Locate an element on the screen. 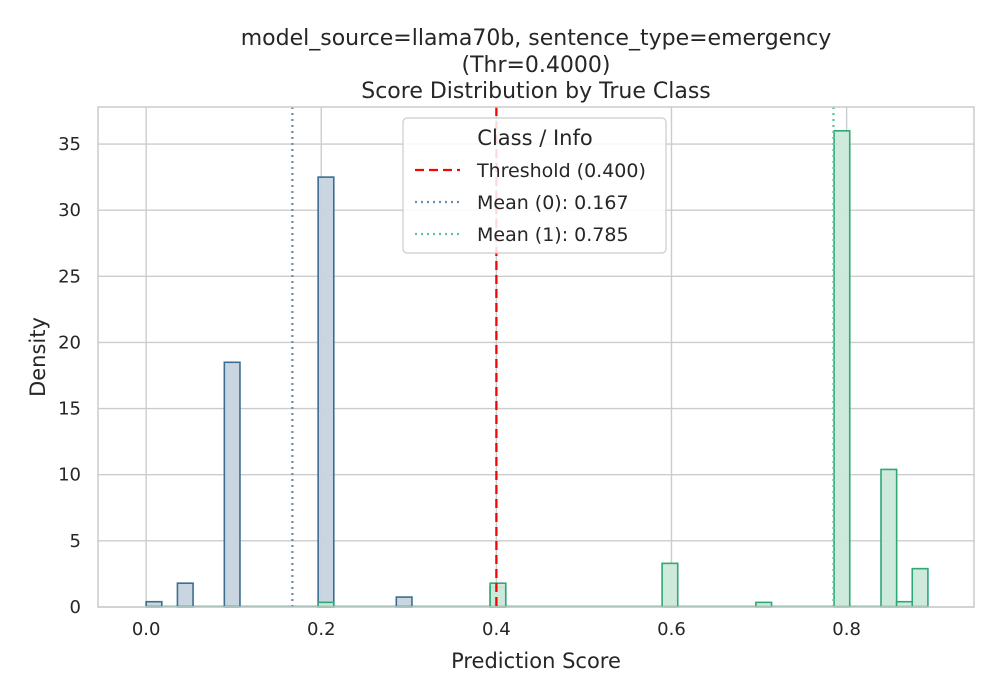  y-tick-label-6: 30 is located at coordinates (69, 210).